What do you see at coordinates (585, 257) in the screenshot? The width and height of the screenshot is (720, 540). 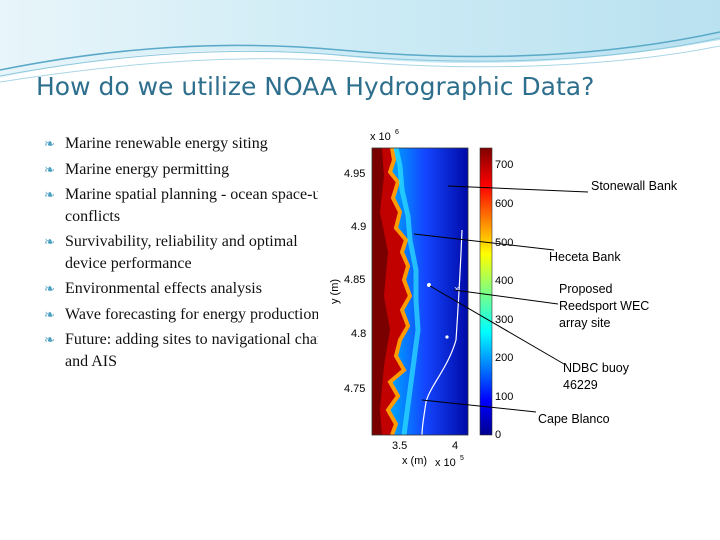 I see `annotation-label: Heceta Bank` at bounding box center [585, 257].